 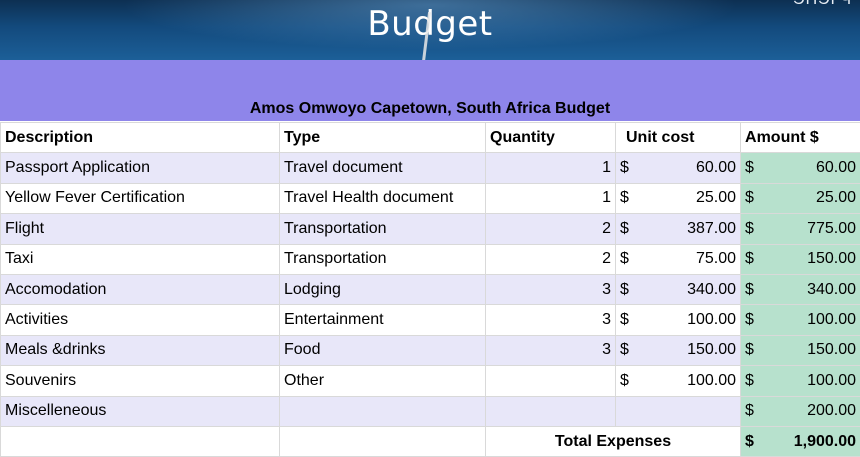 I want to click on header-amount: Amount $, so click(x=800, y=138).